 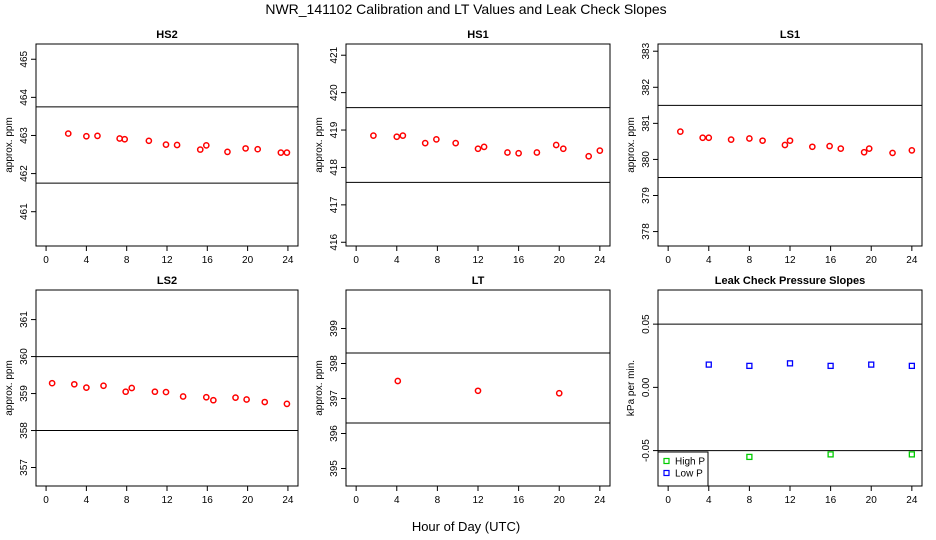 I want to click on y-tick-label: 382, so click(x=646, y=87).